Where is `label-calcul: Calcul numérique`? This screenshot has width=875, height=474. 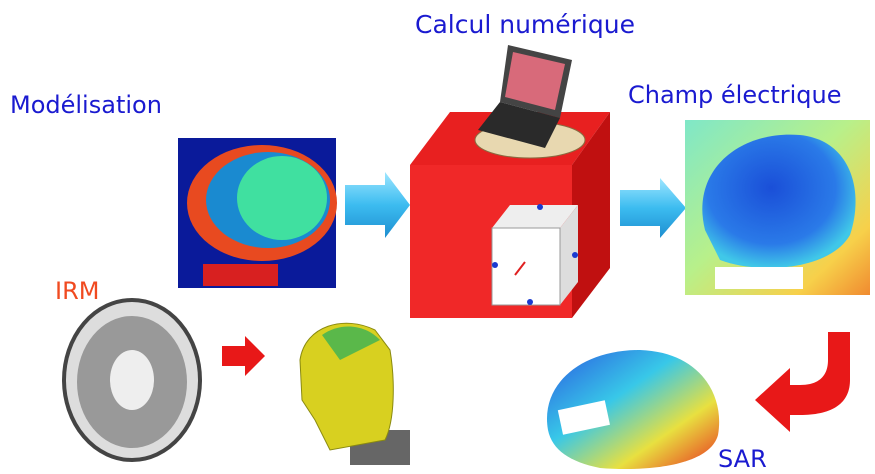 label-calcul: Calcul numérique is located at coordinates (525, 24).